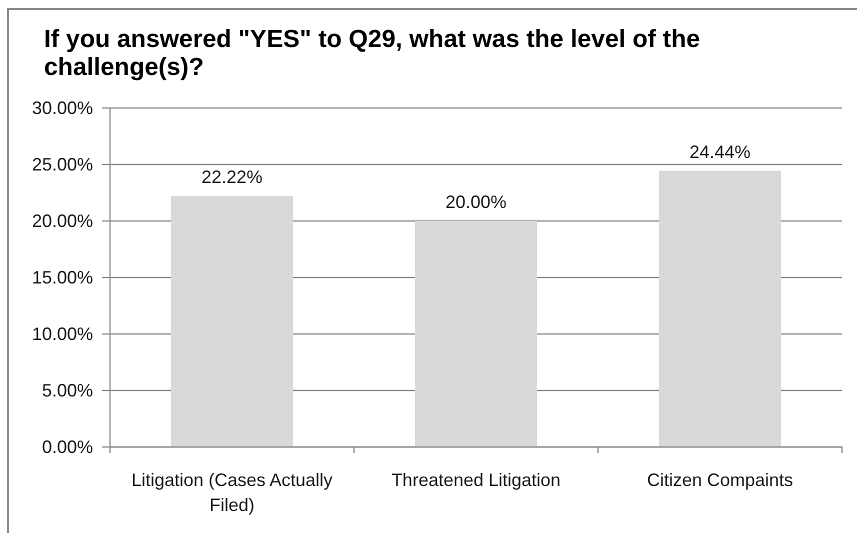 The width and height of the screenshot is (857, 533). Describe the element at coordinates (62, 277) in the screenshot. I see `y-tick-label: 15.00%` at that location.